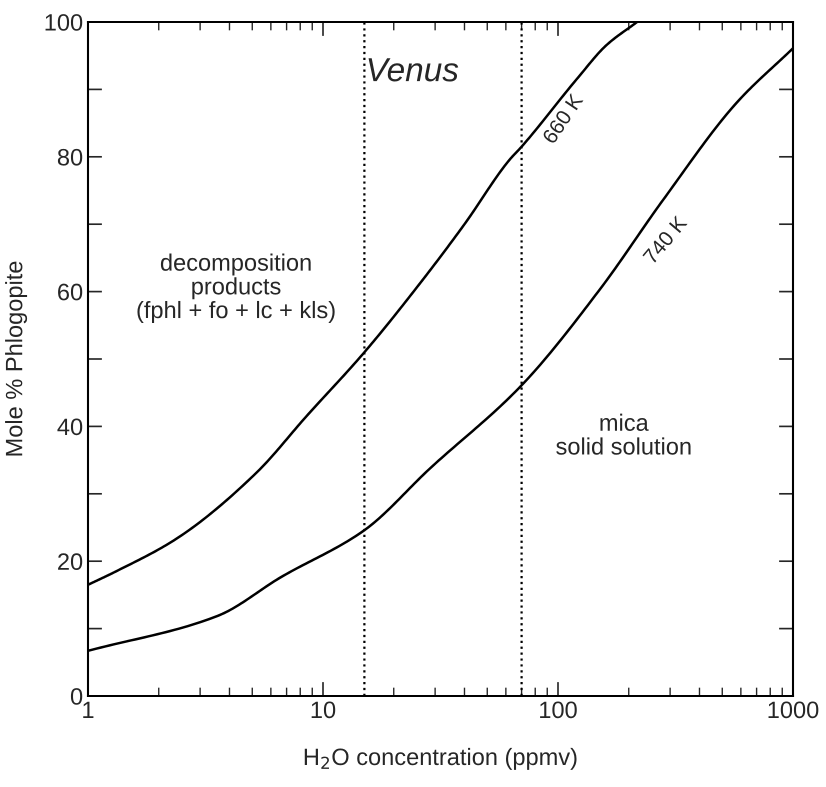 Image resolution: width=826 pixels, height=787 pixels. What do you see at coordinates (88, 710) in the screenshot?
I see `x-tick-label: 1` at bounding box center [88, 710].